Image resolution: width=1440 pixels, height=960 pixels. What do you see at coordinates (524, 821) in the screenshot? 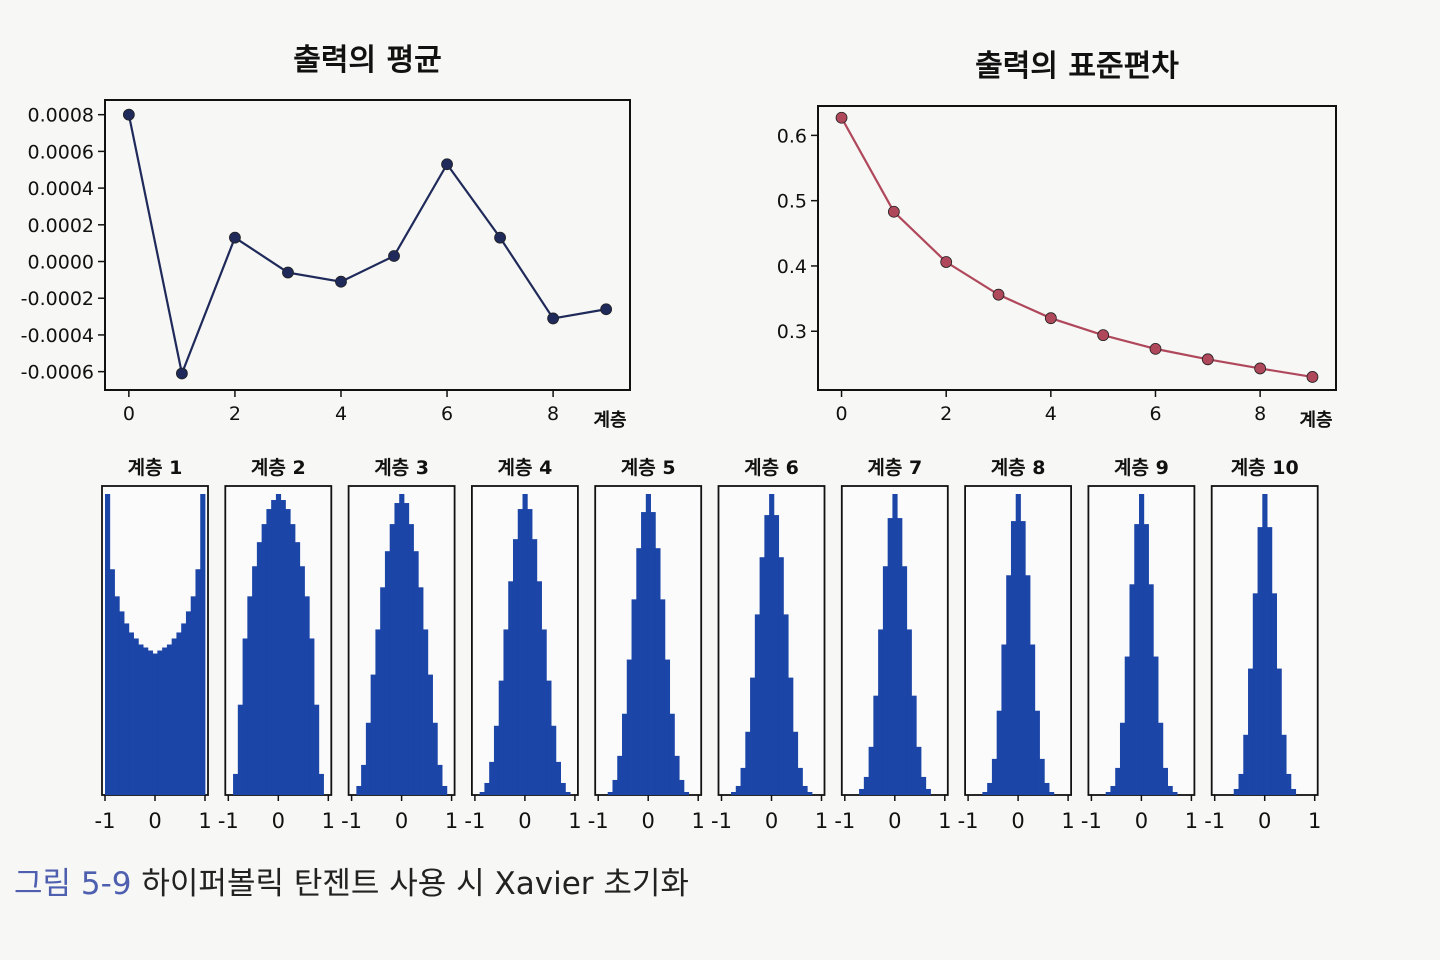
I see `hist-4-xtick-label: 0` at bounding box center [524, 821].